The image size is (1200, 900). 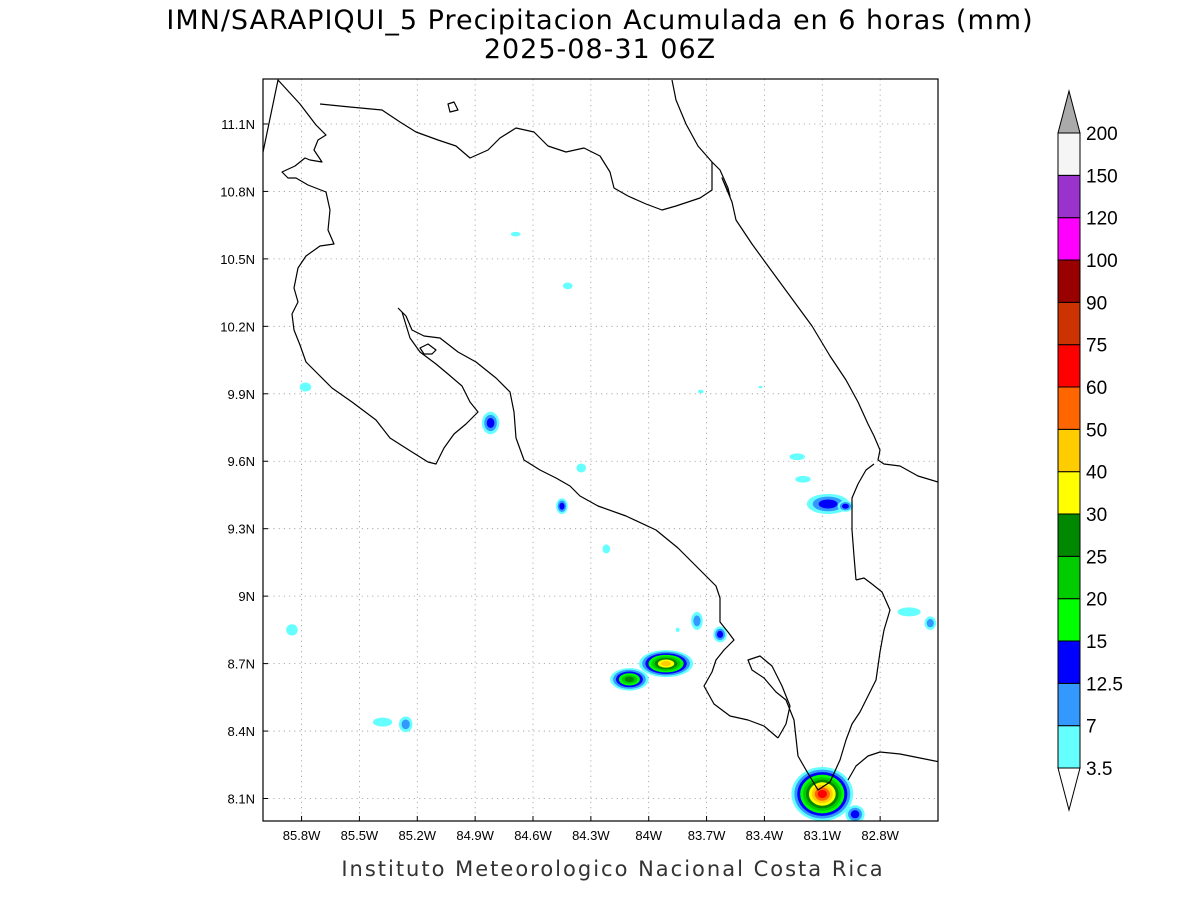 I want to click on precipitation-colorbar: 3.5 7 12.5 15 20 25 30 40 50 60 75 90 100 120 150 200, so click(x=1090, y=450).